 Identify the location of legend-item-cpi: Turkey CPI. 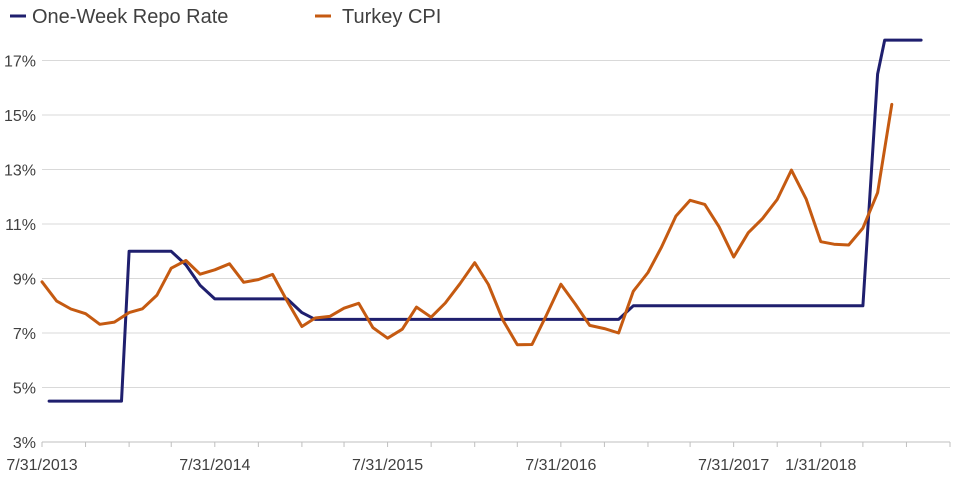
(378, 17).